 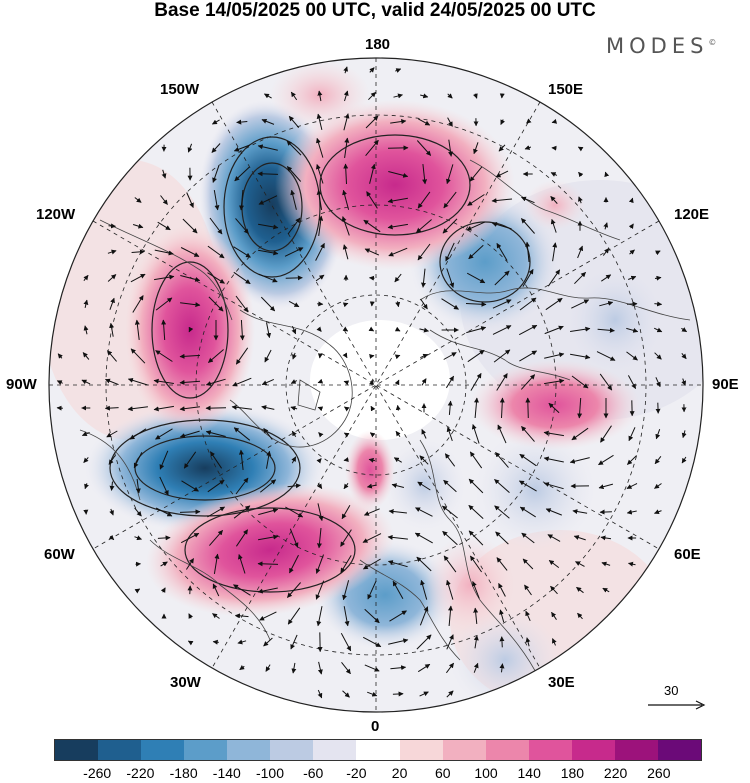 I want to click on lon-label-90e: 90E, so click(x=725, y=384).